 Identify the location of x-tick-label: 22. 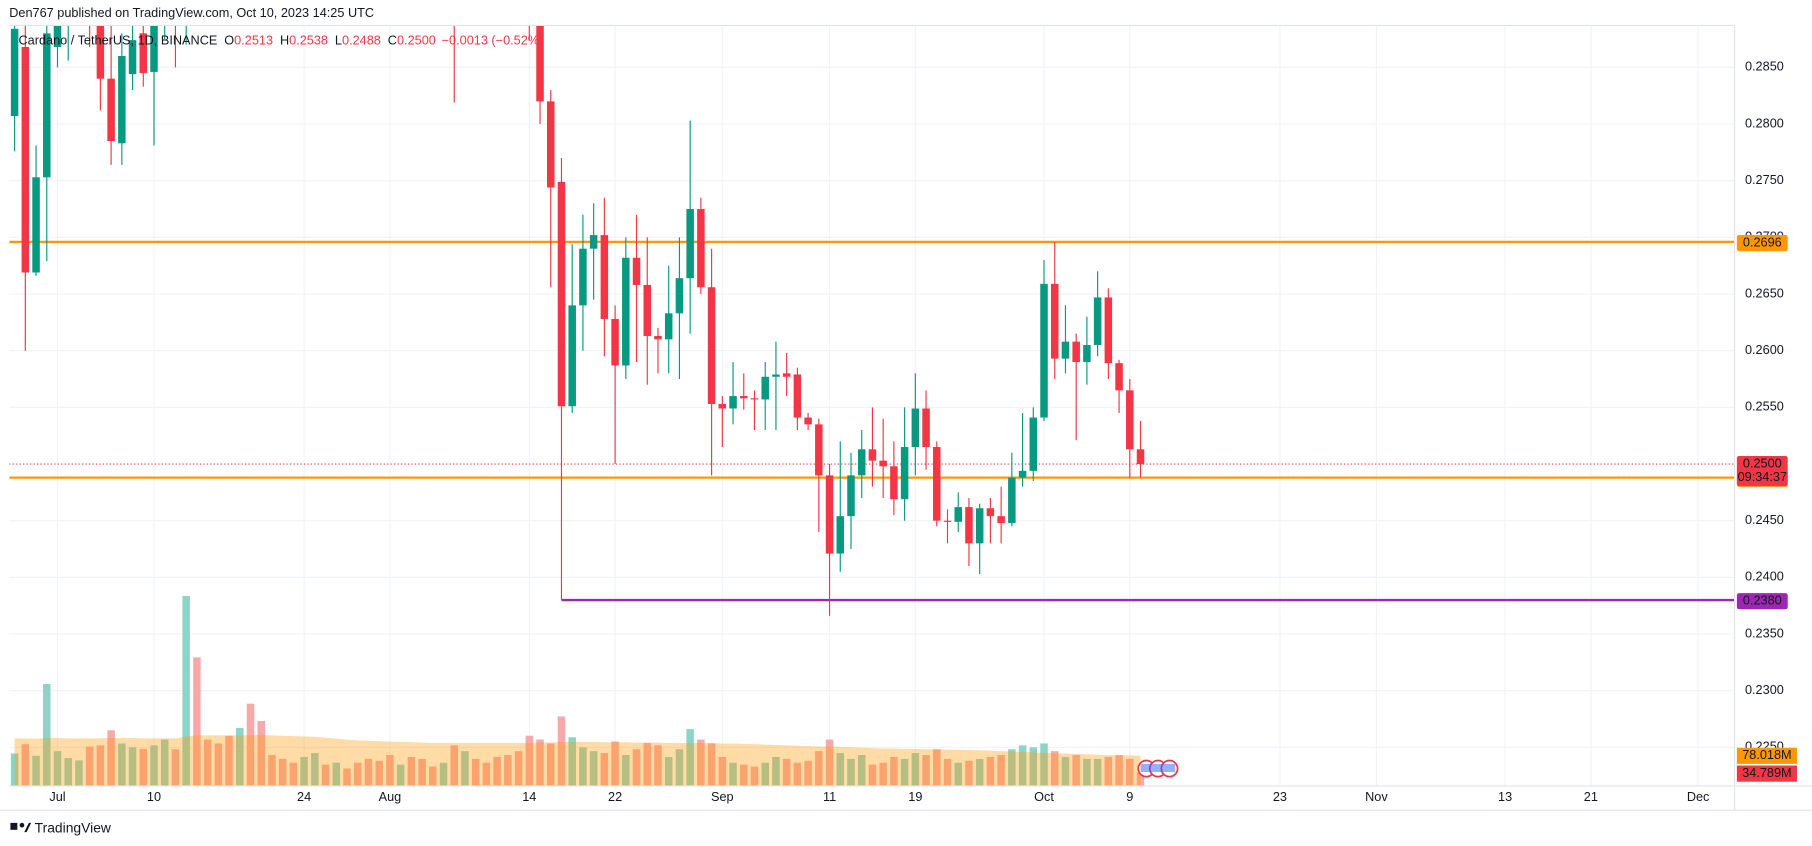
(615, 796).